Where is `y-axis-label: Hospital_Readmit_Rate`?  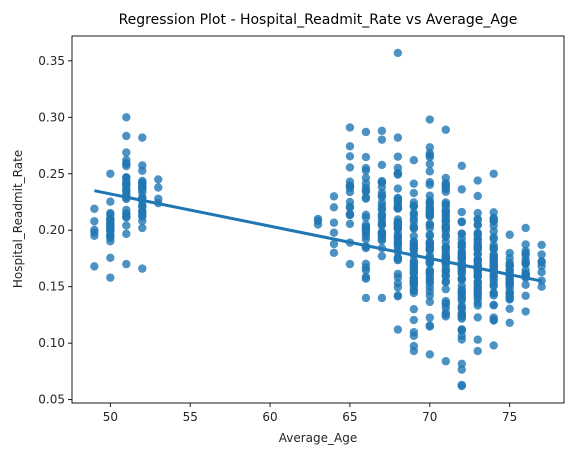 y-axis-label: Hospital_Readmit_Rate is located at coordinates (18, 219).